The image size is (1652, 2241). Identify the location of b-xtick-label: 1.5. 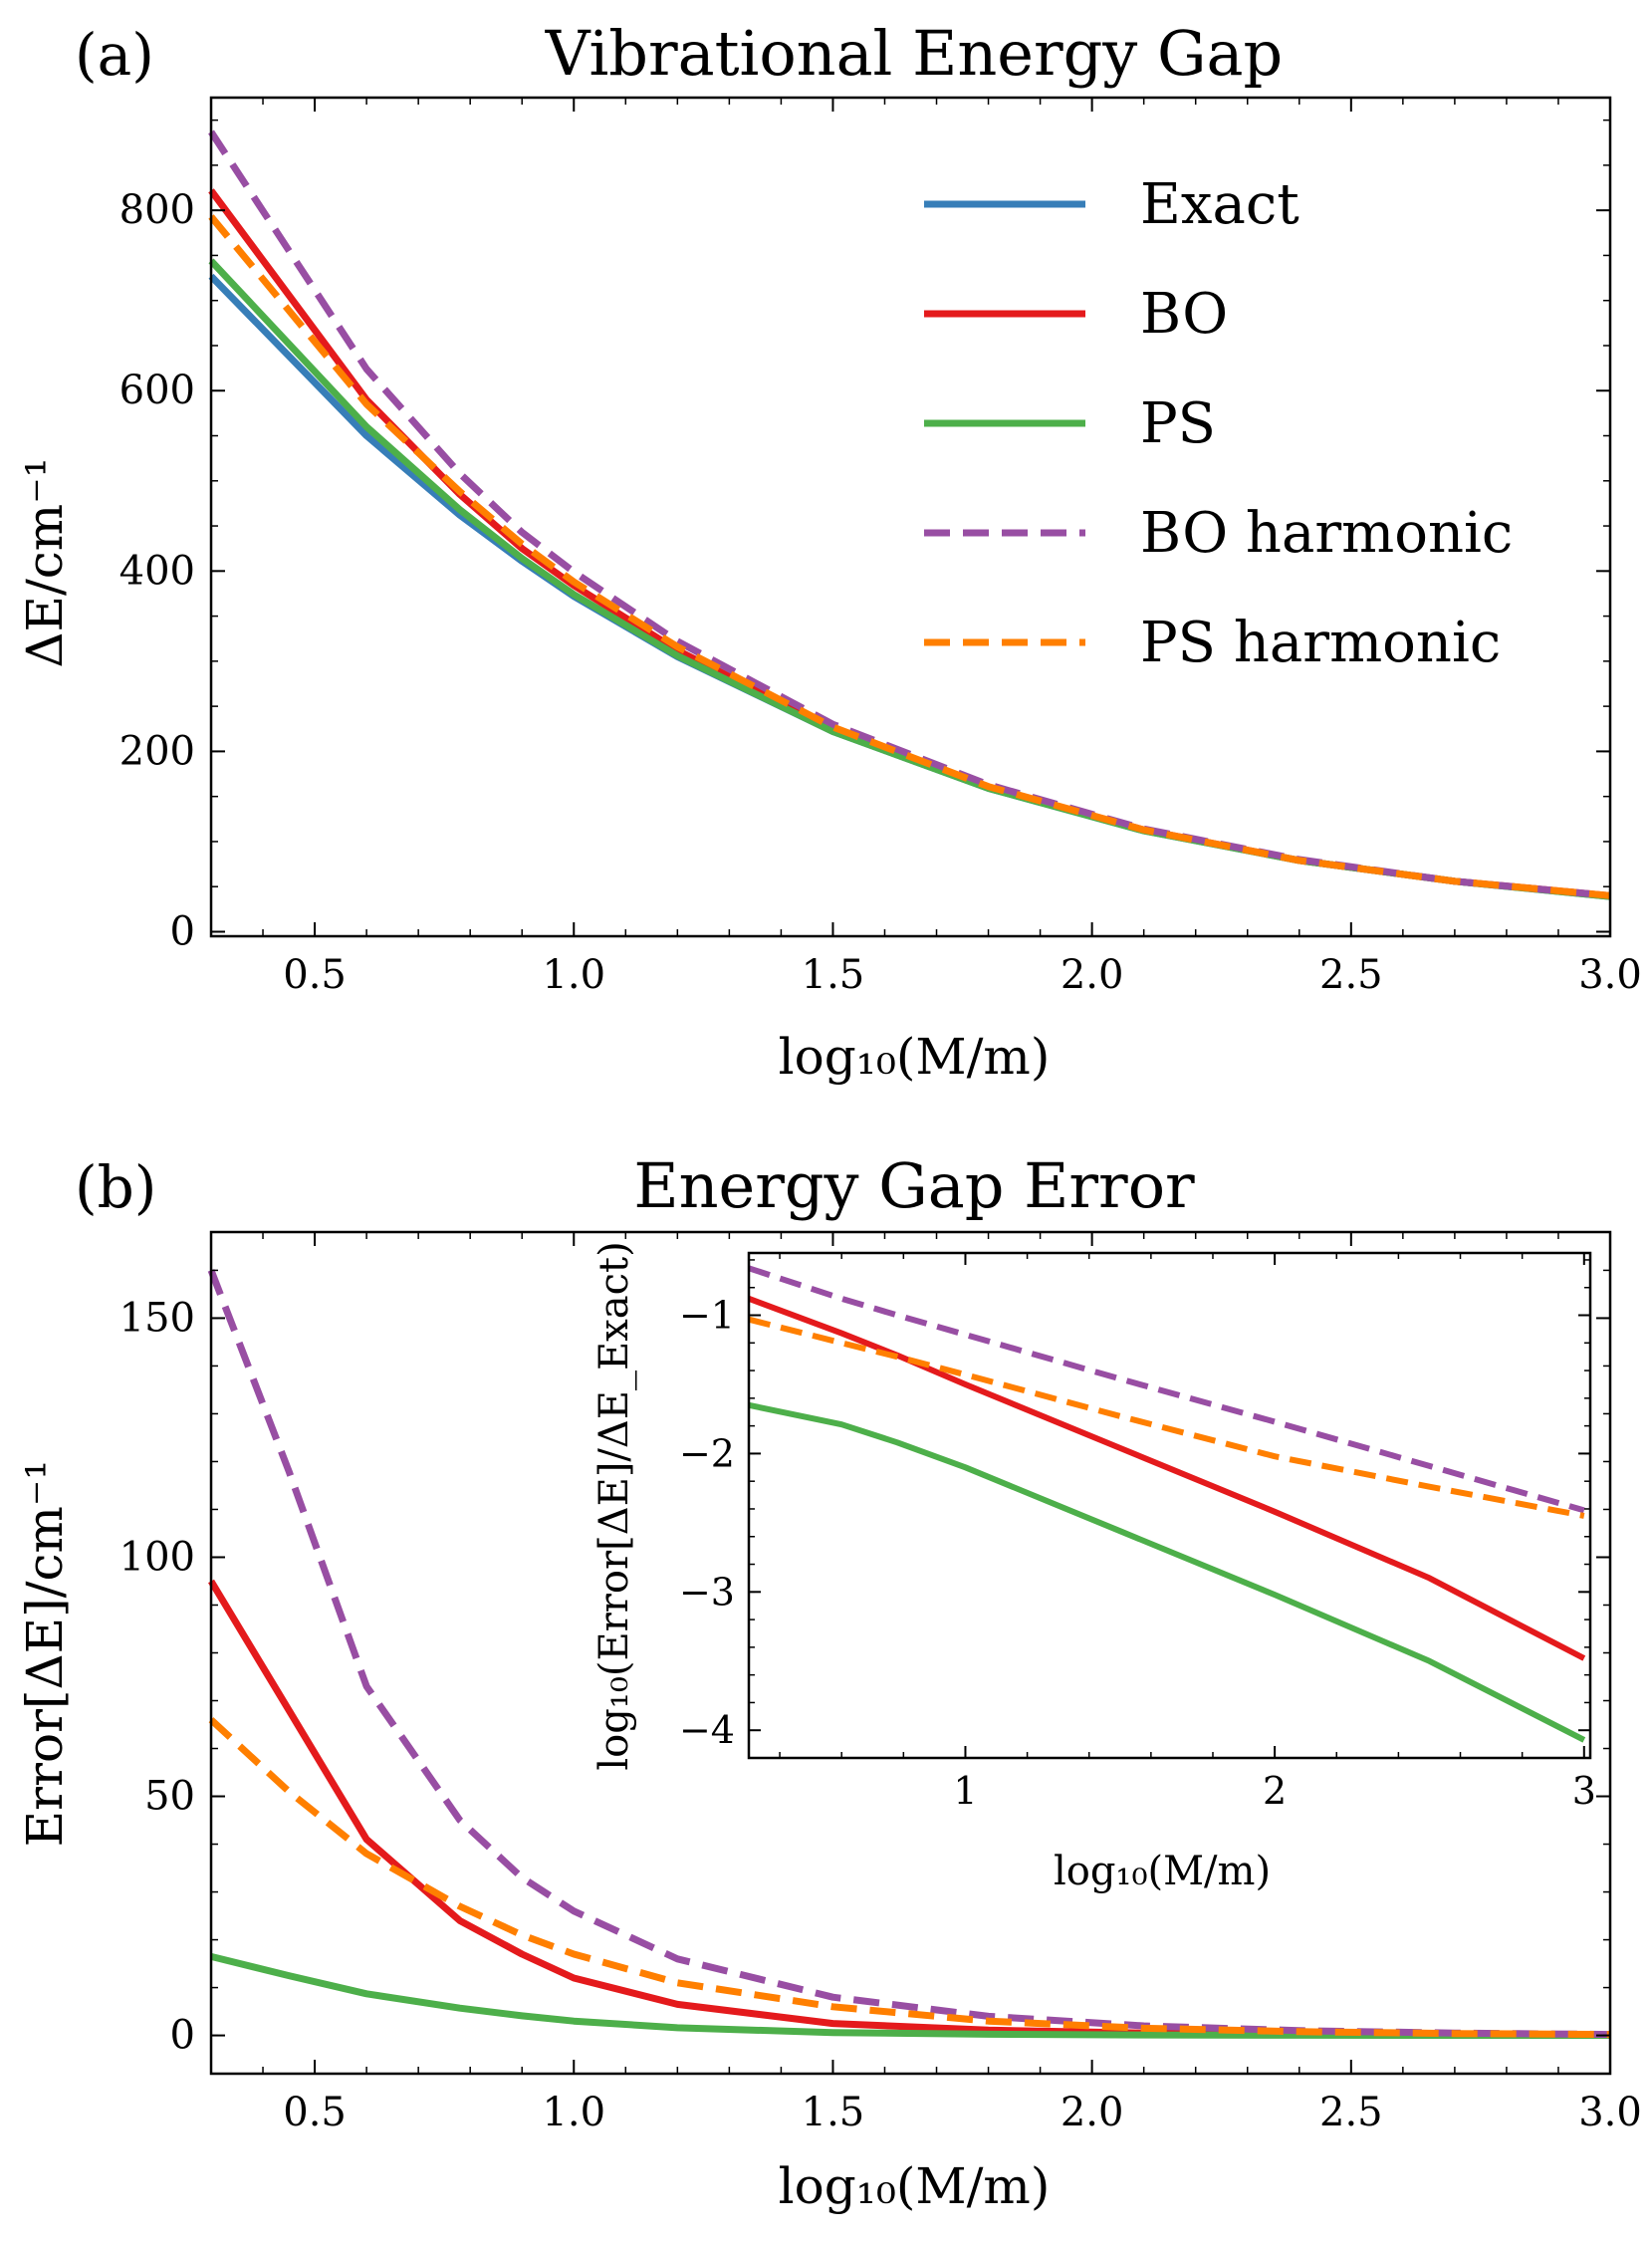
(833, 2112).